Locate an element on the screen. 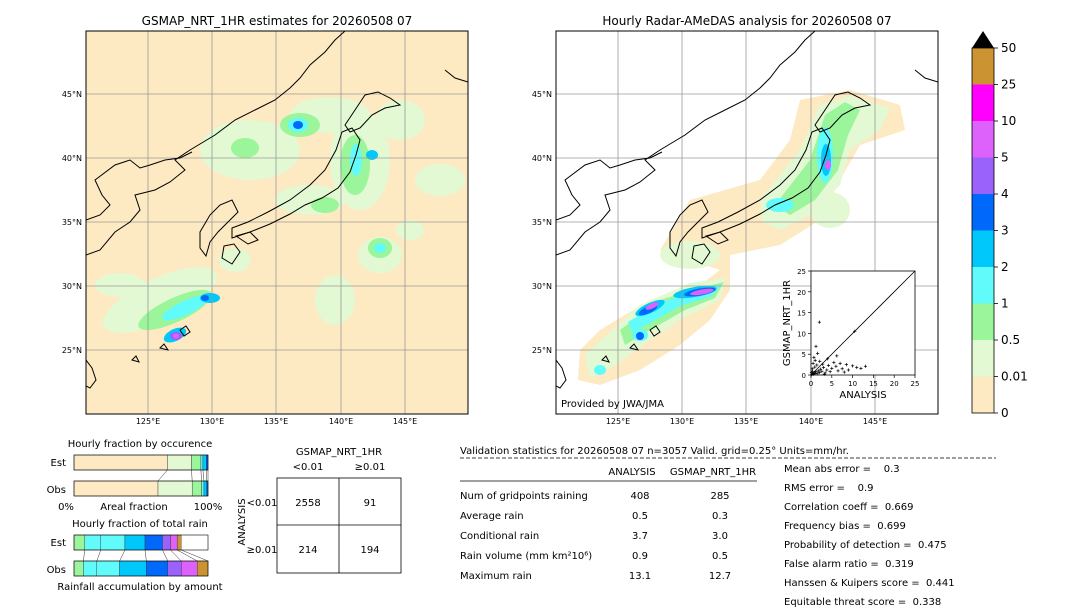 The height and width of the screenshot is (616, 1080). scatter-ytick-label: 5 is located at coordinates (804, 355).